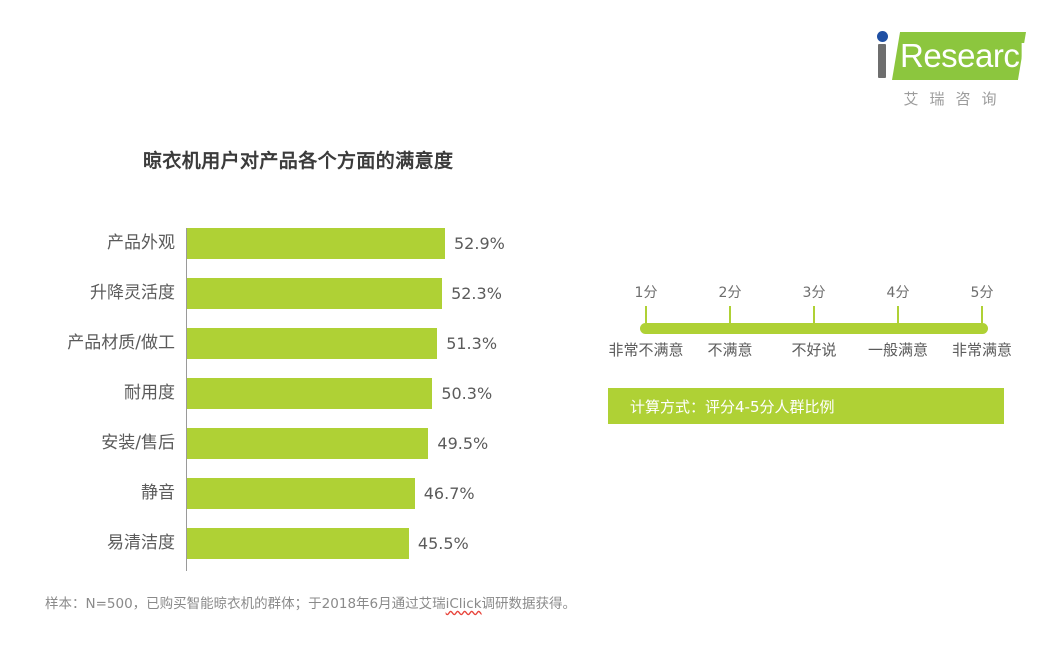 Image resolution: width=1045 pixels, height=650 pixels. Describe the element at coordinates (132, 293) in the screenshot. I see `bar-category-label: 升降灵活度` at that location.